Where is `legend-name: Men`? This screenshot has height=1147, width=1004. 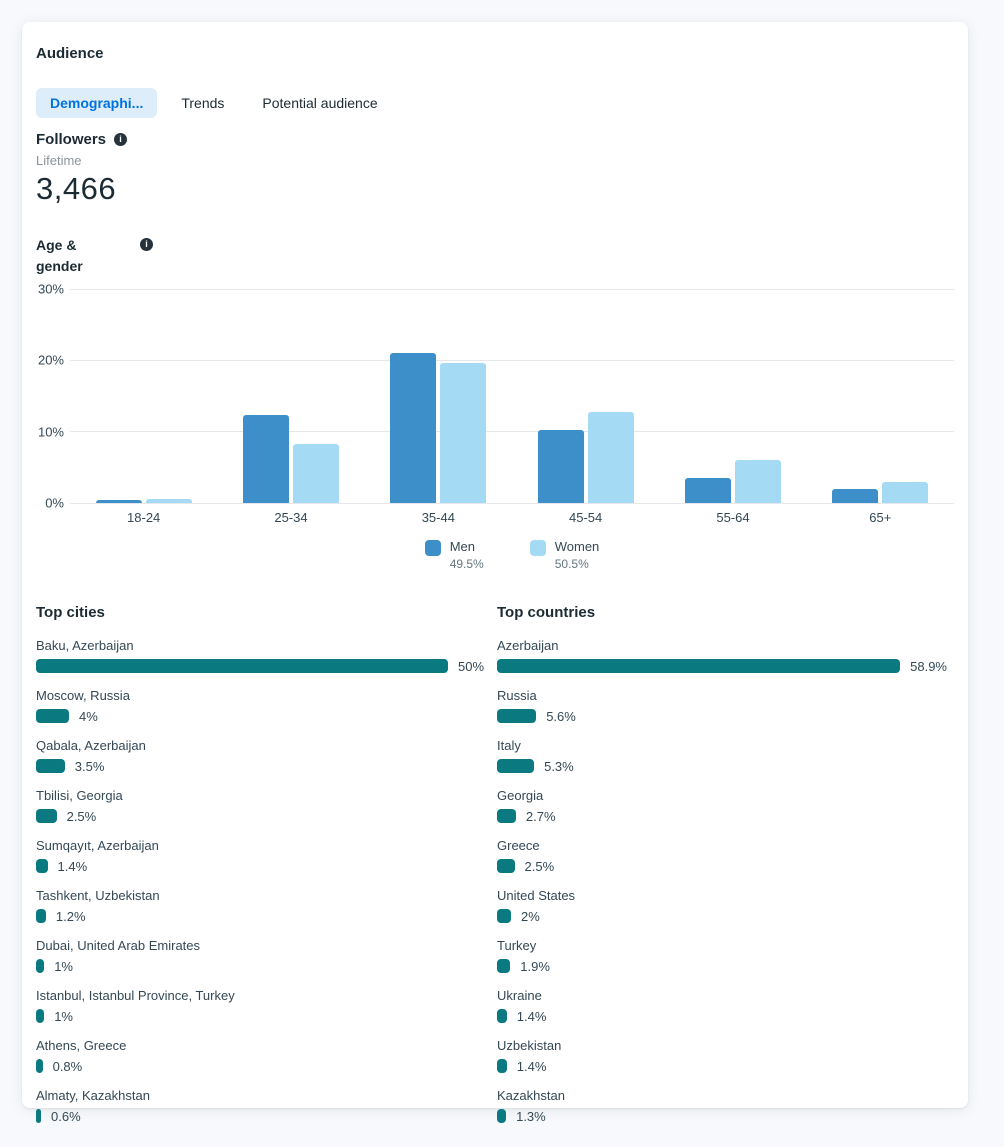 legend-name: Men is located at coordinates (462, 546).